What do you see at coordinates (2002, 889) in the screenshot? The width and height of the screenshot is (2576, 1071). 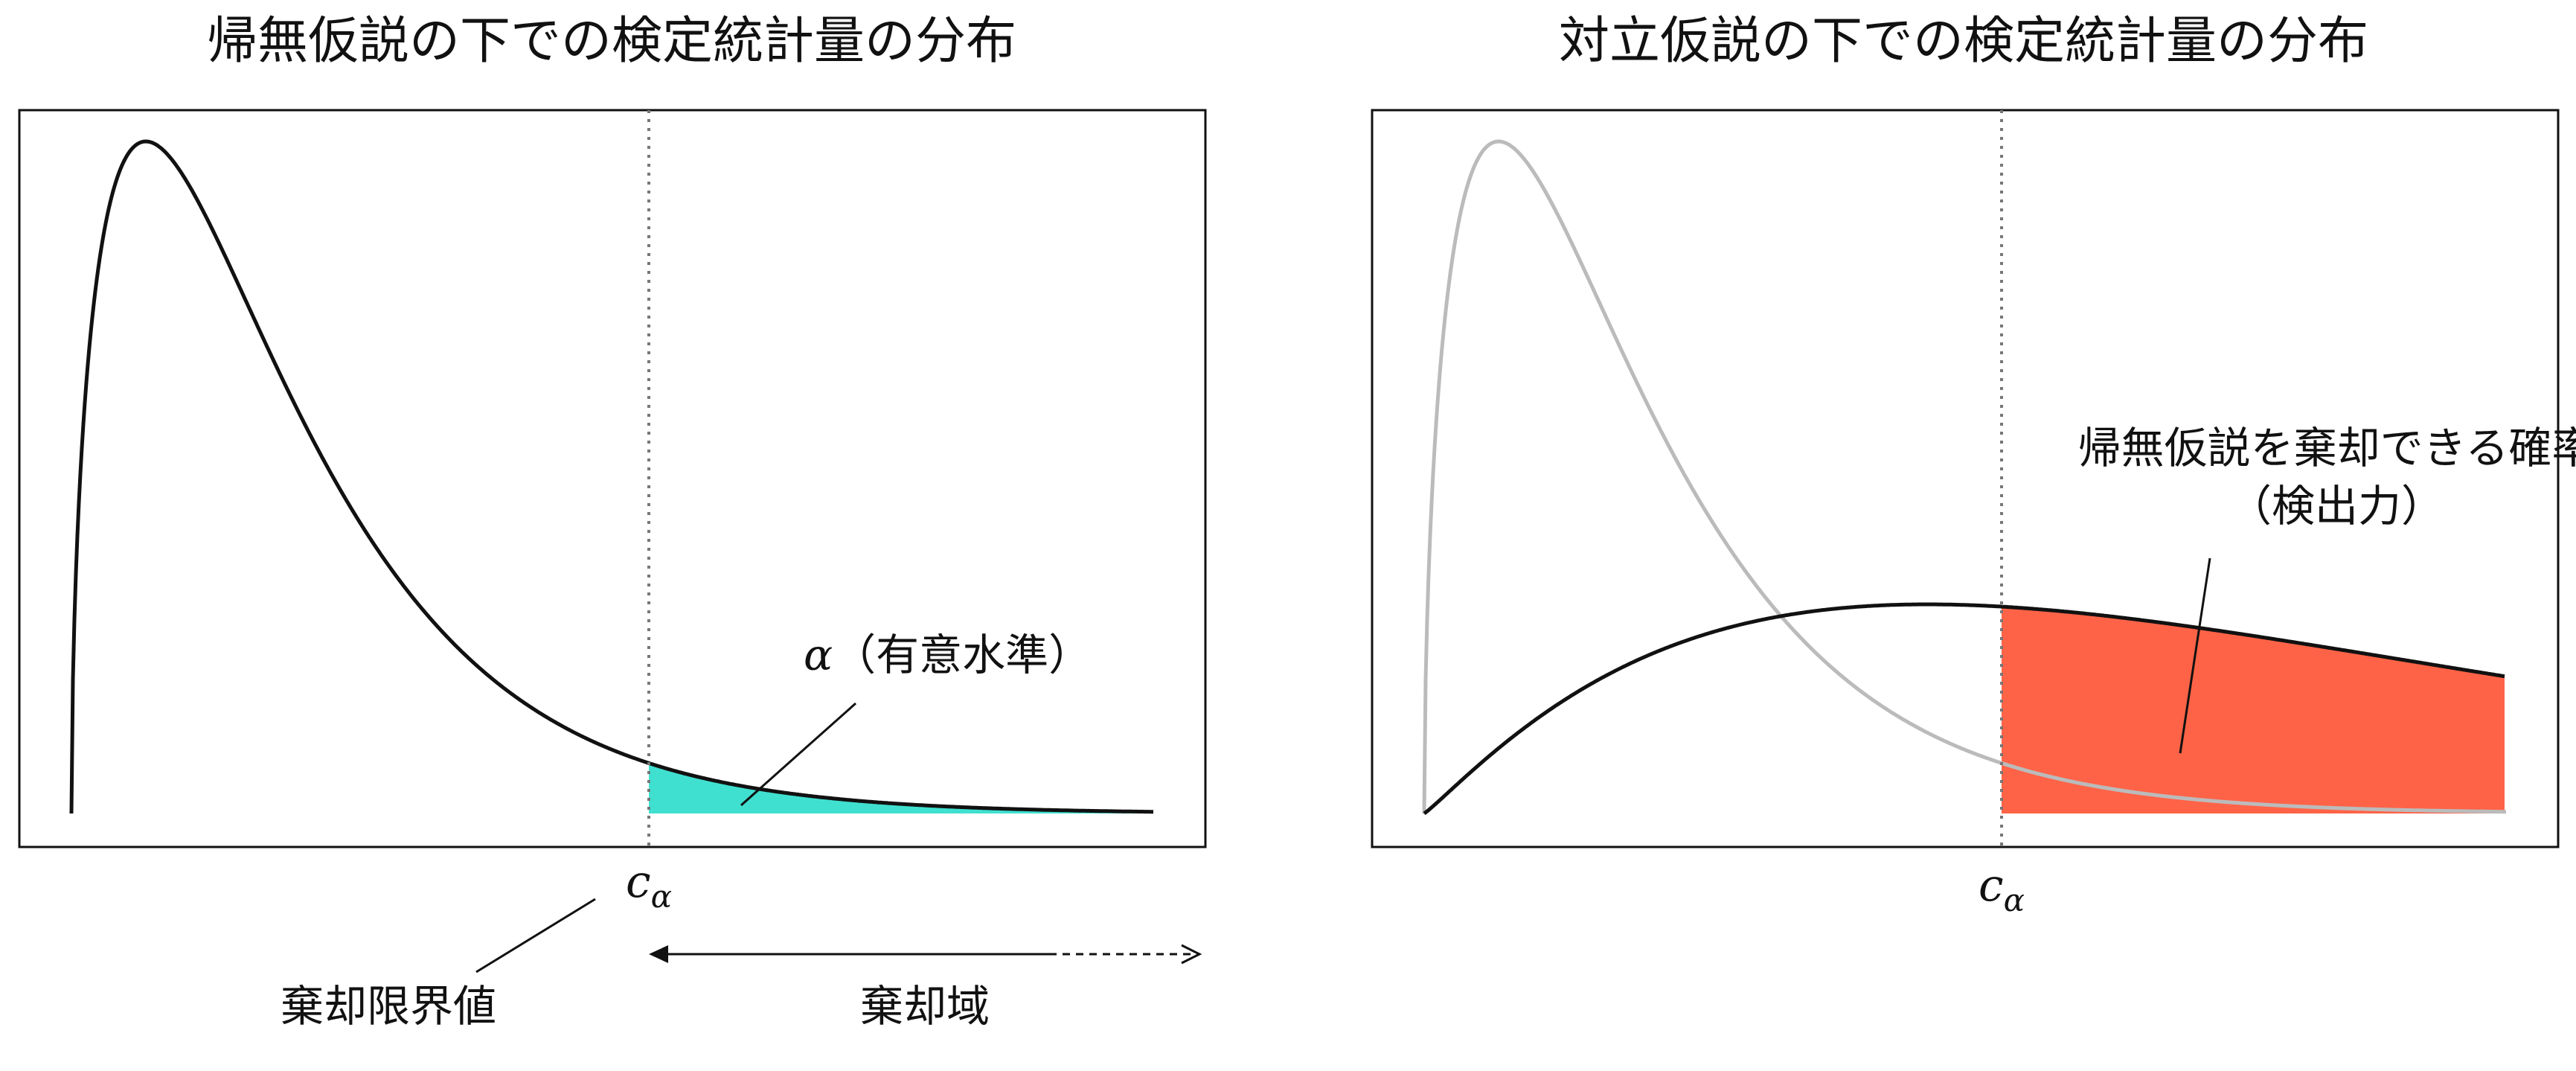 I see `critical-value-symbol-right: cα` at bounding box center [2002, 889].